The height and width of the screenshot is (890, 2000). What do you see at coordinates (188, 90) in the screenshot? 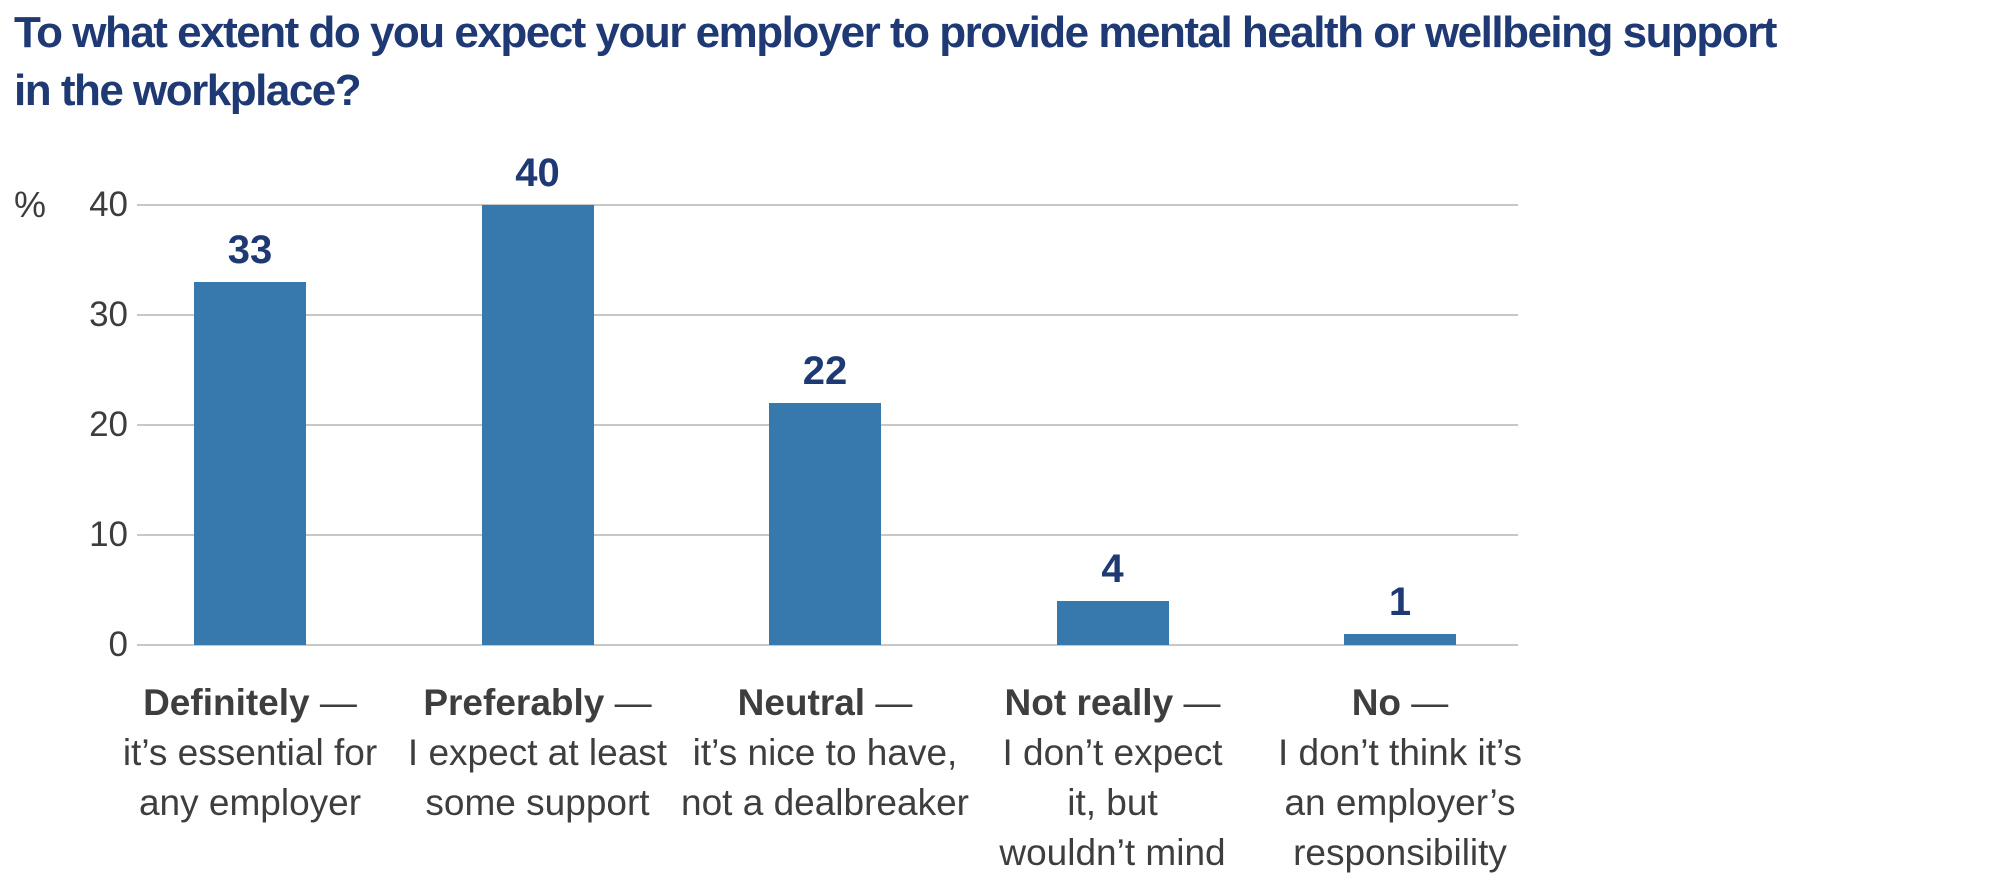
I see `page-title-line-2: in the workplace?` at bounding box center [188, 90].